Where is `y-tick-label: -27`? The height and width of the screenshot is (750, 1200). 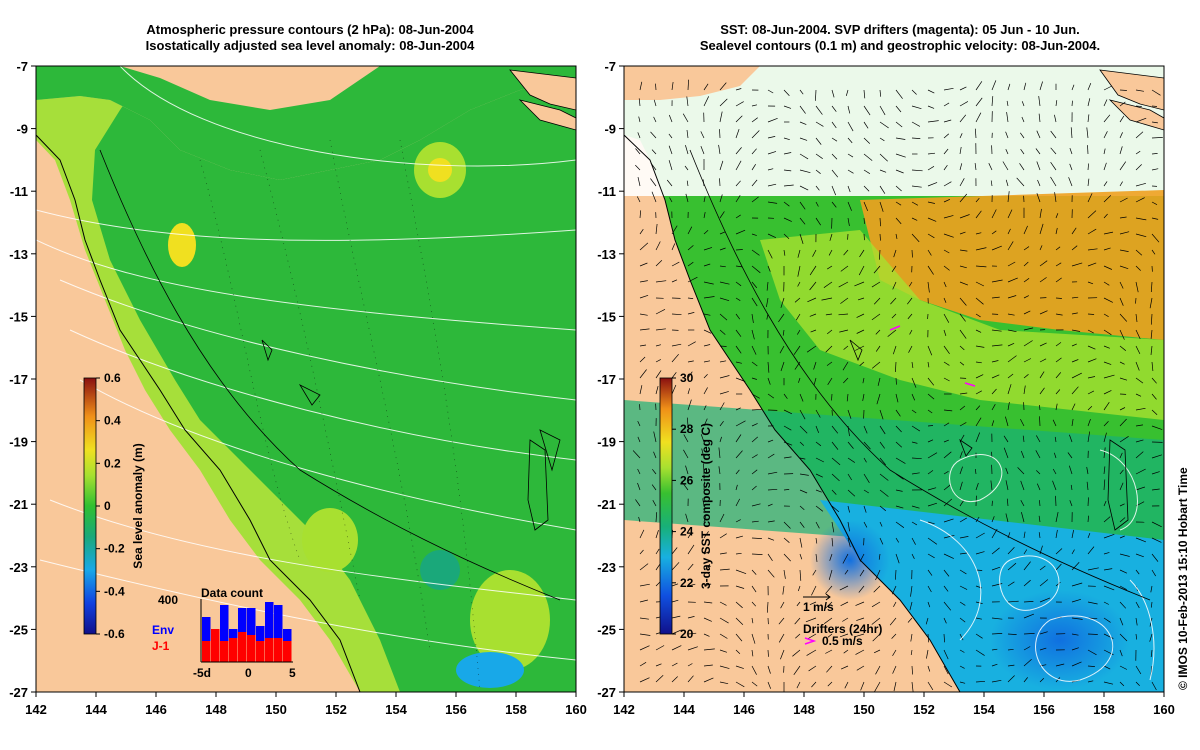
y-tick-label: -27 is located at coordinates (606, 692).